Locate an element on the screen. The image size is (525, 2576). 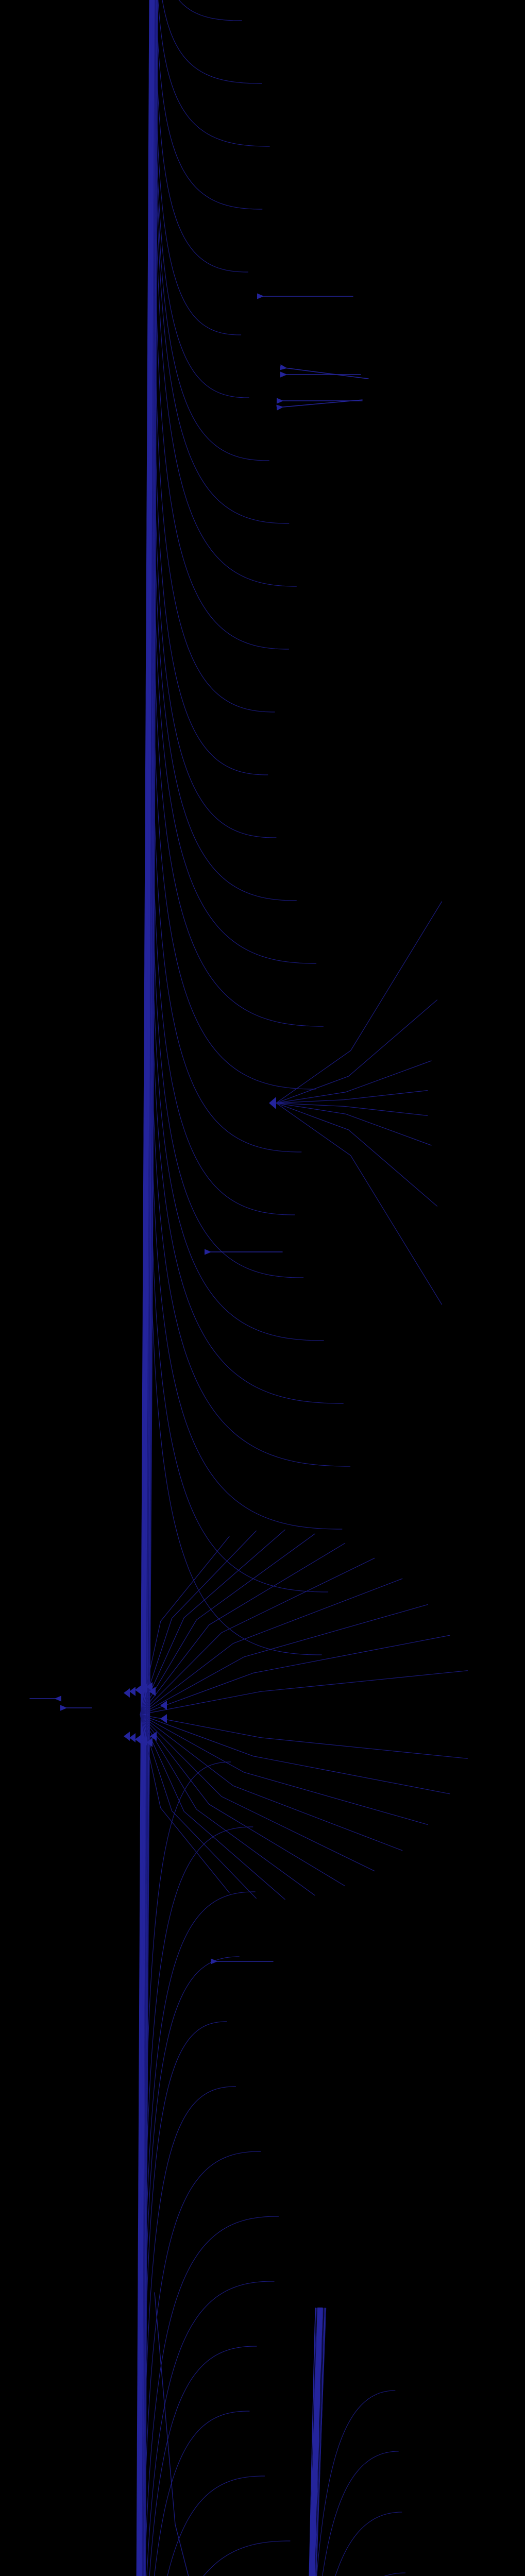
bundle-line-primary is located at coordinates (151, 1288).